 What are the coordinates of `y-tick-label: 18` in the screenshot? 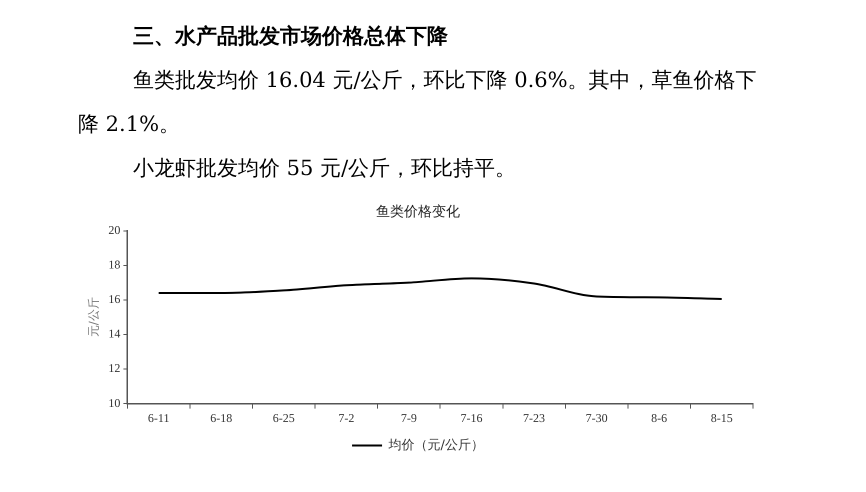 It's located at (114, 265).